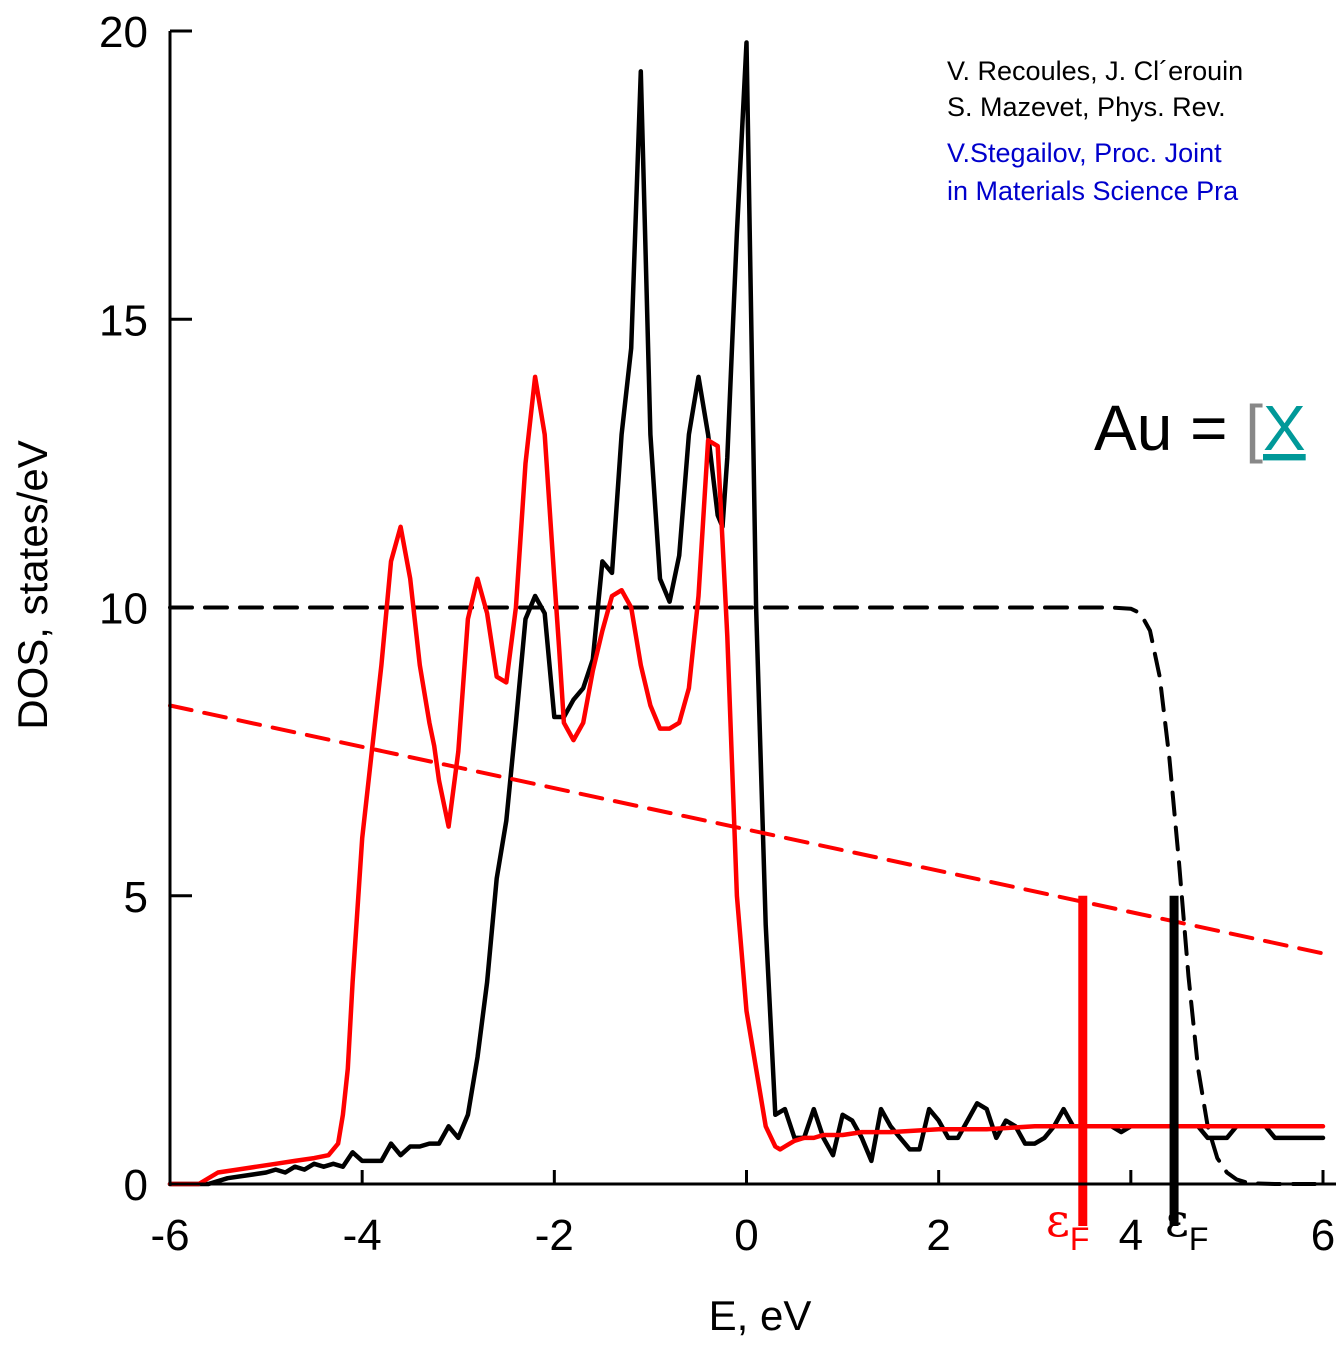 This screenshot has width=1336, height=1345. I want to click on formula-link: X, so click(1284, 428).